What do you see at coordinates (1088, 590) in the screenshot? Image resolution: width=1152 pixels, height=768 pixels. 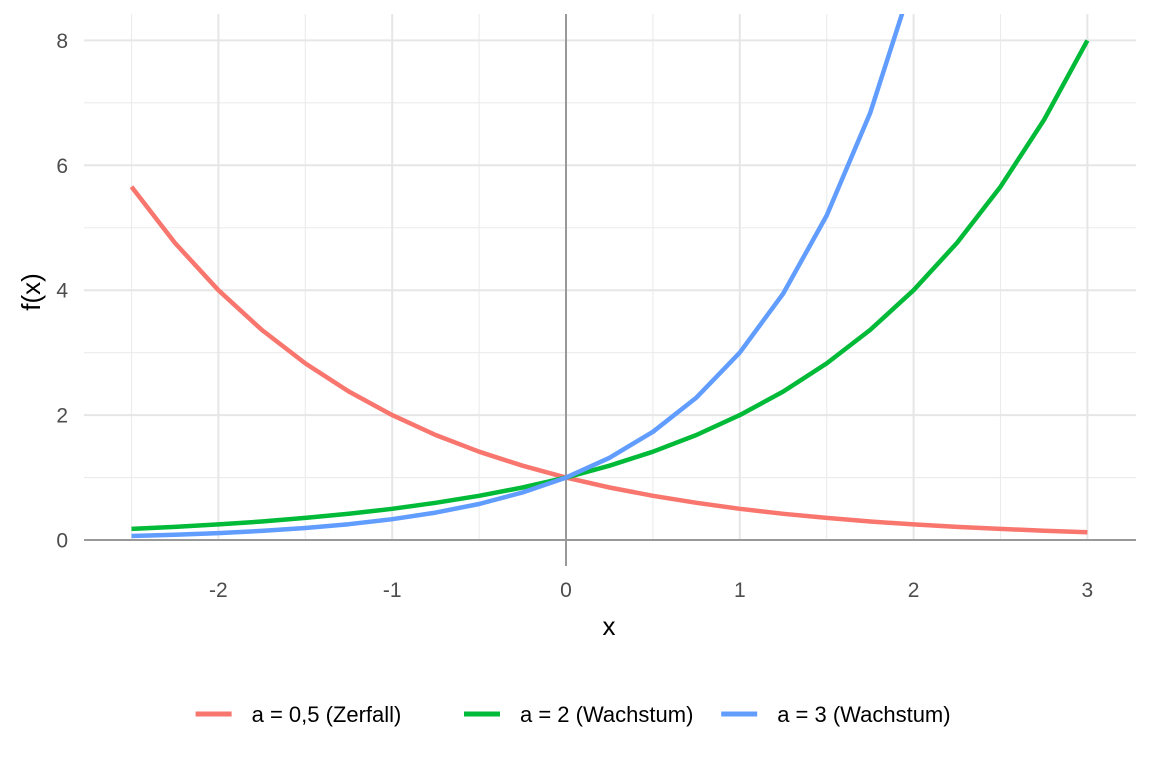 I see `x-tick-label: 3` at bounding box center [1088, 590].